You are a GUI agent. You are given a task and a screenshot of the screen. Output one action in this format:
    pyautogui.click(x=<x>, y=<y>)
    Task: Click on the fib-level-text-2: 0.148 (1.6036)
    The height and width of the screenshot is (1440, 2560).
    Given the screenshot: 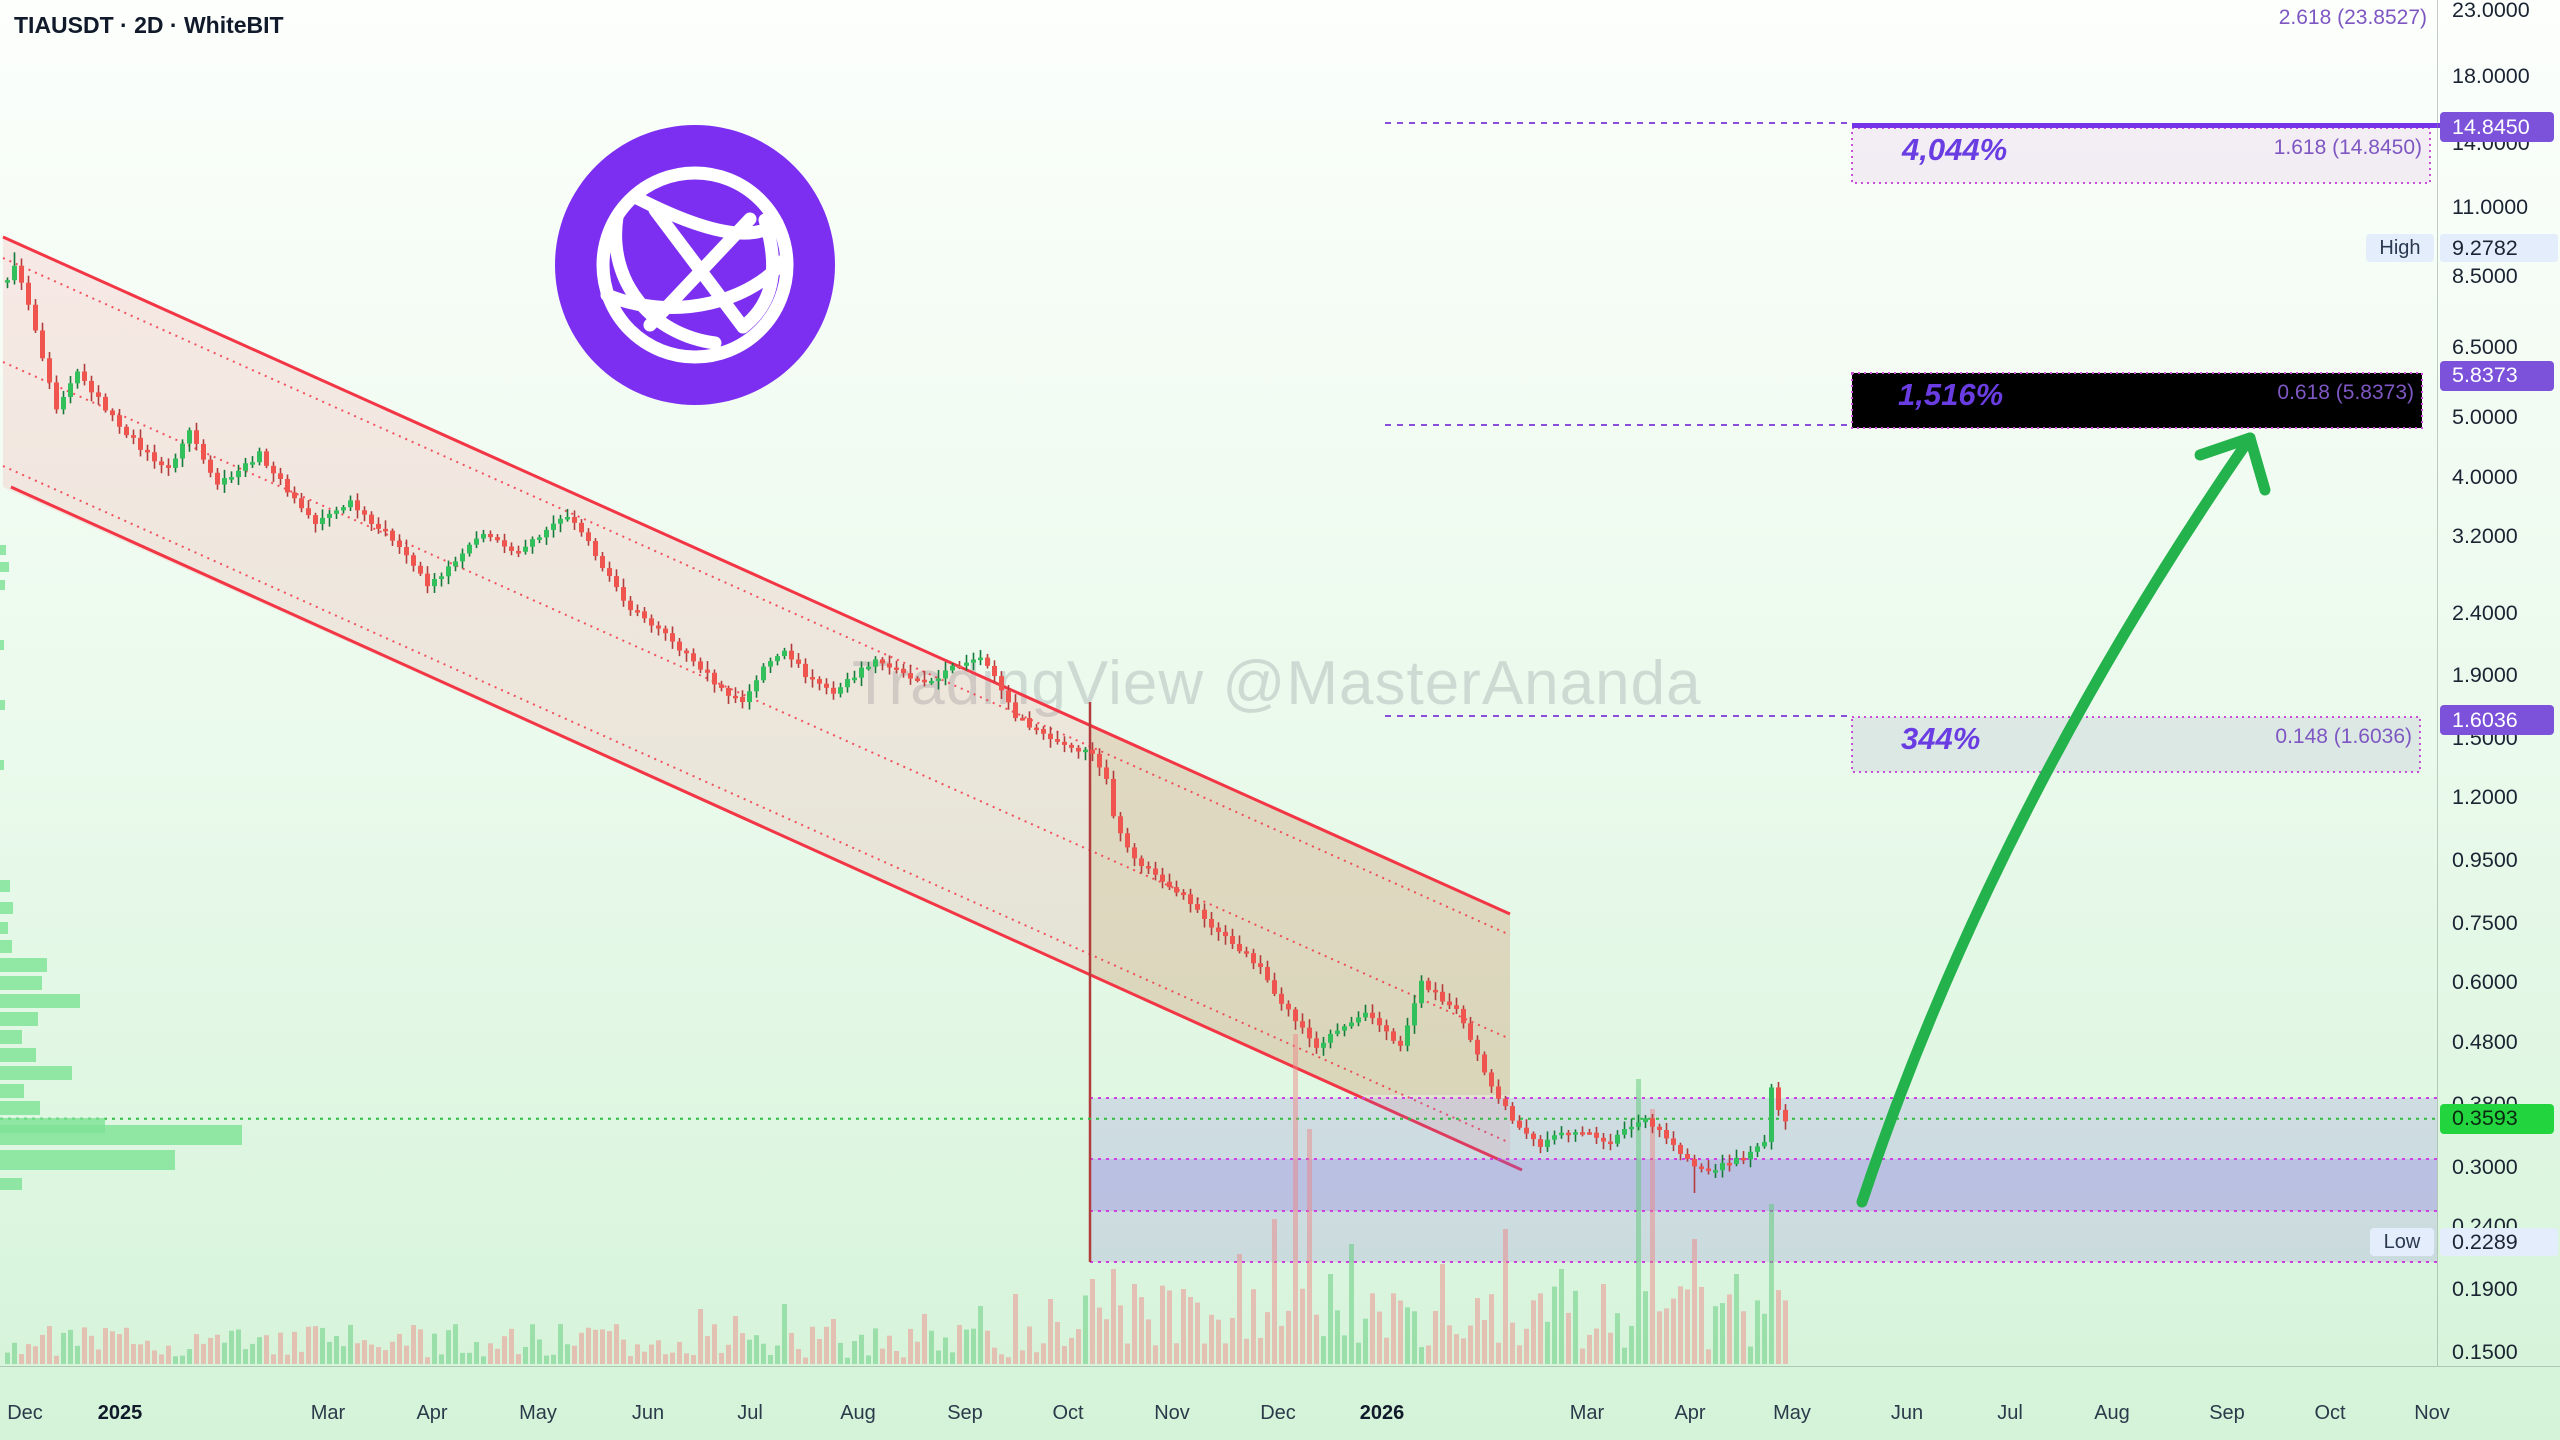 What is the action you would take?
    pyautogui.click(x=2343, y=736)
    